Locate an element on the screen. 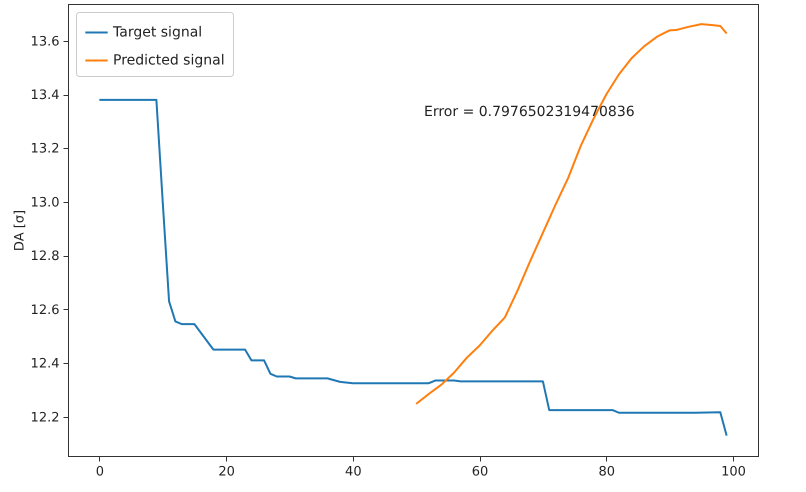  y-tick-label: 12.6 is located at coordinates (45, 310).